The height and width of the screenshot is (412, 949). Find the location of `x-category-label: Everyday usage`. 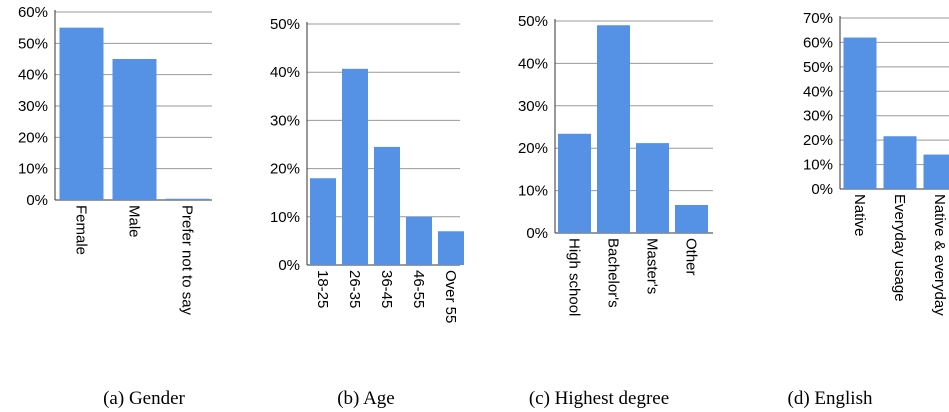

x-category-label: Everyday usage is located at coordinates (899, 248).